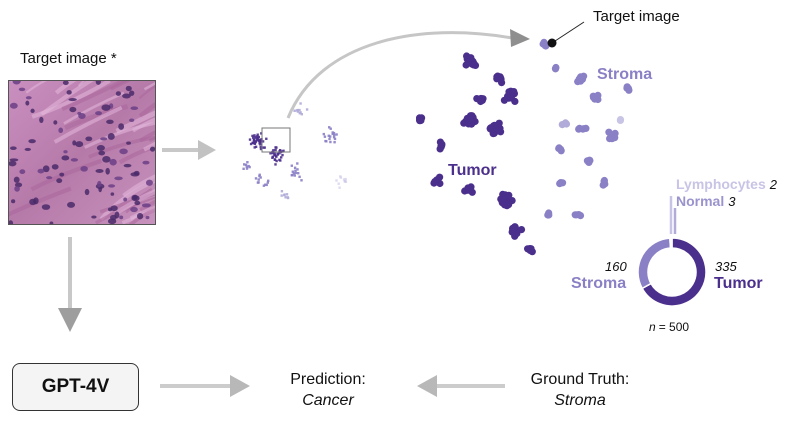  Describe the element at coordinates (620, 120) in the screenshot. I see `embedding-point-lymphocytes` at that location.